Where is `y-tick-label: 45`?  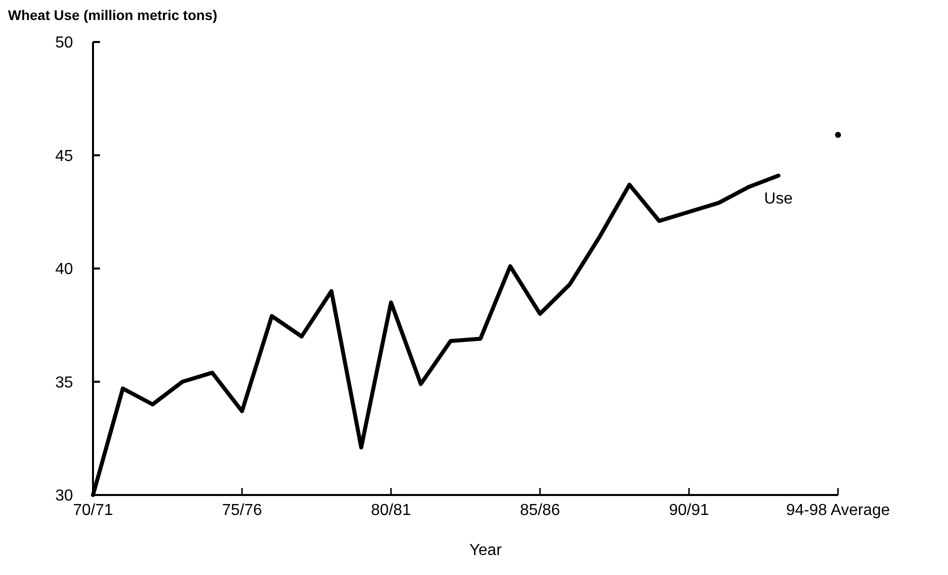
y-tick-label: 45 is located at coordinates (64, 156).